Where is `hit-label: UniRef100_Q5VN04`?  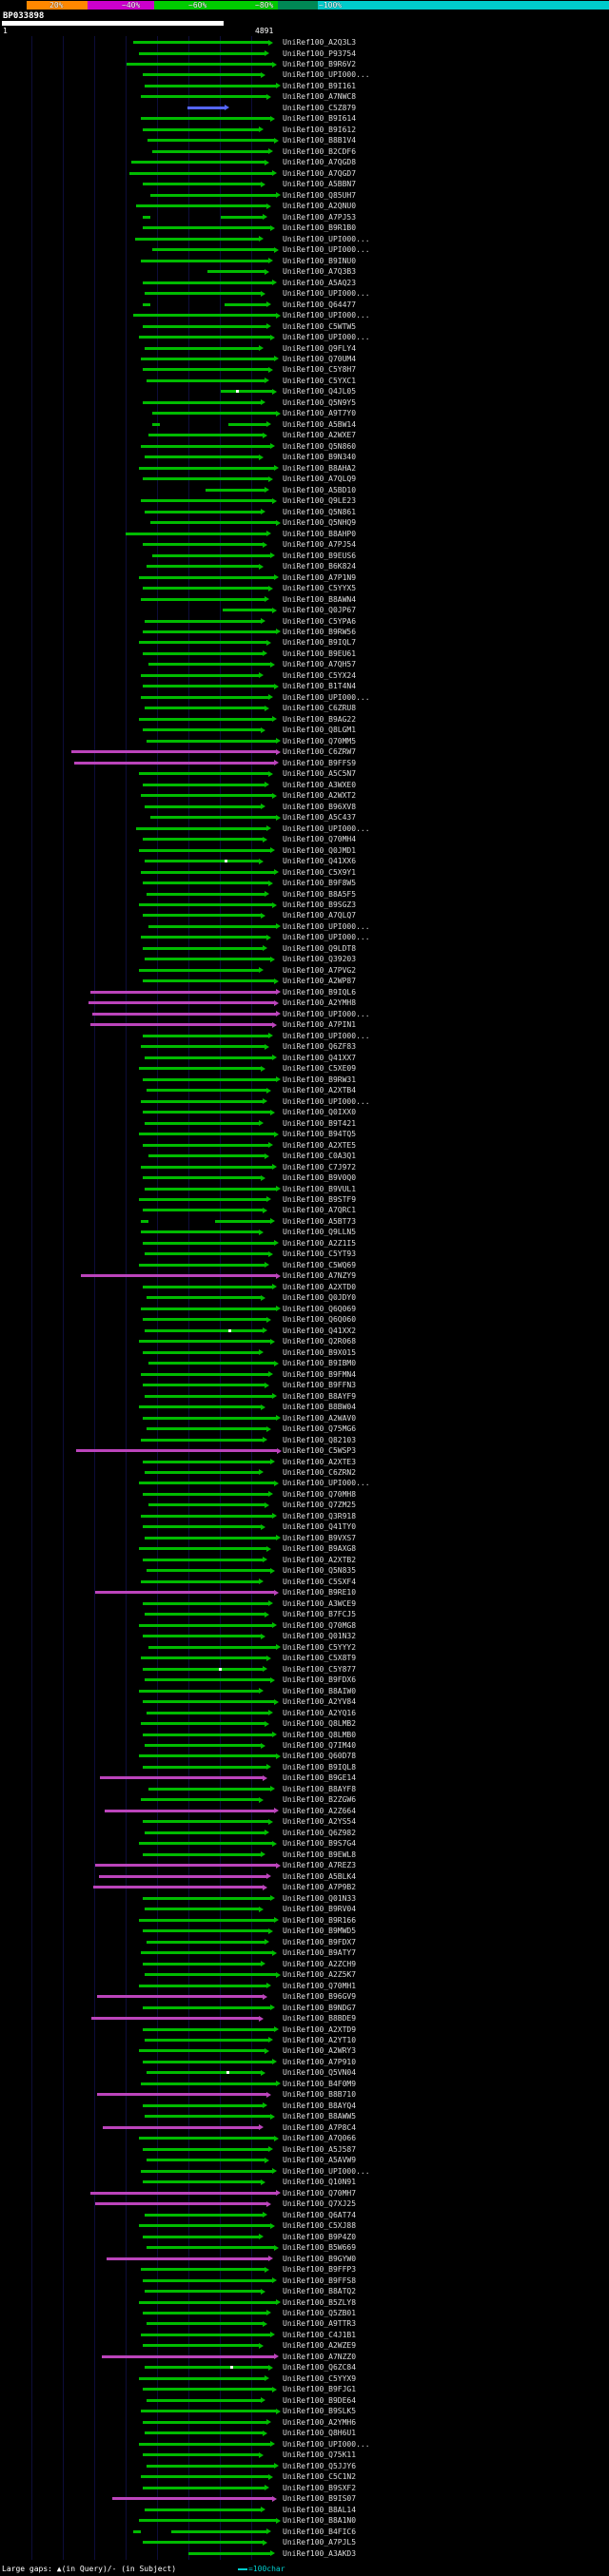 hit-label: UniRef100_Q5VN04 is located at coordinates (320, 2073).